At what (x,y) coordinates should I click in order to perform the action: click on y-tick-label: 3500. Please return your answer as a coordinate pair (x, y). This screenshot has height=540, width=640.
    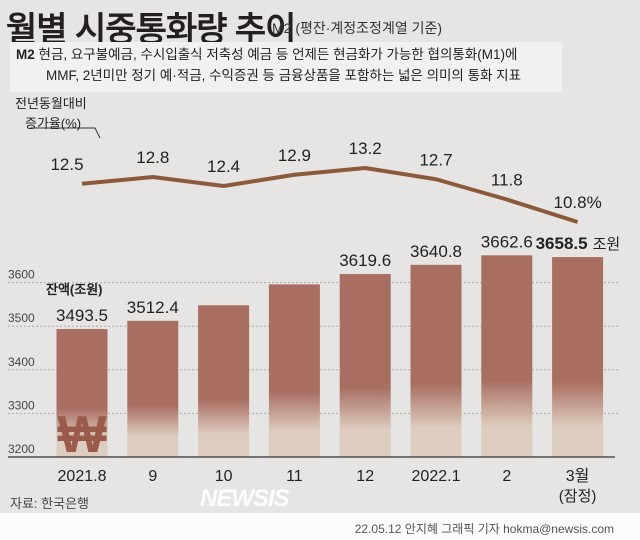
    Looking at the image, I should click on (21, 318).